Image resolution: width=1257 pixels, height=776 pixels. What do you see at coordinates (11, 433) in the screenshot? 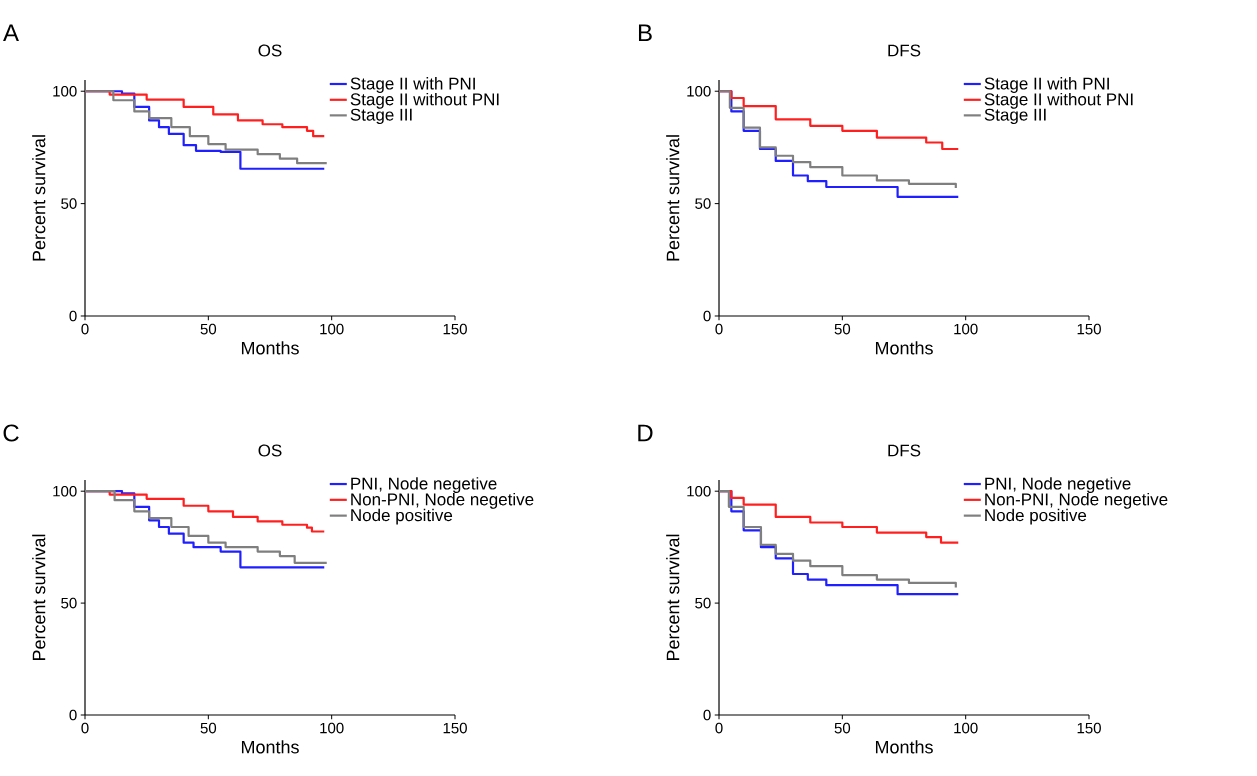
I see `text: C` at bounding box center [11, 433].